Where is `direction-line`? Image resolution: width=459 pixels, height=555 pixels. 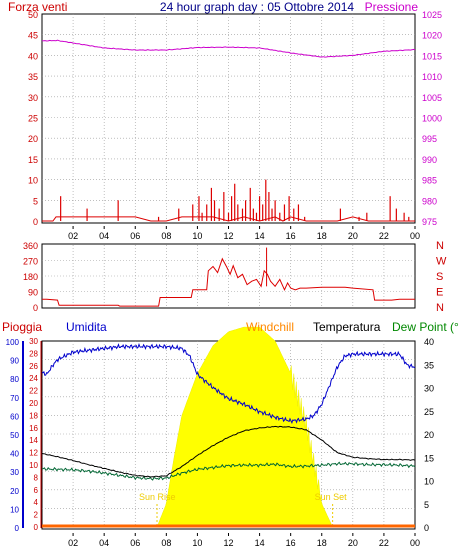 direction-line is located at coordinates (228, 282).